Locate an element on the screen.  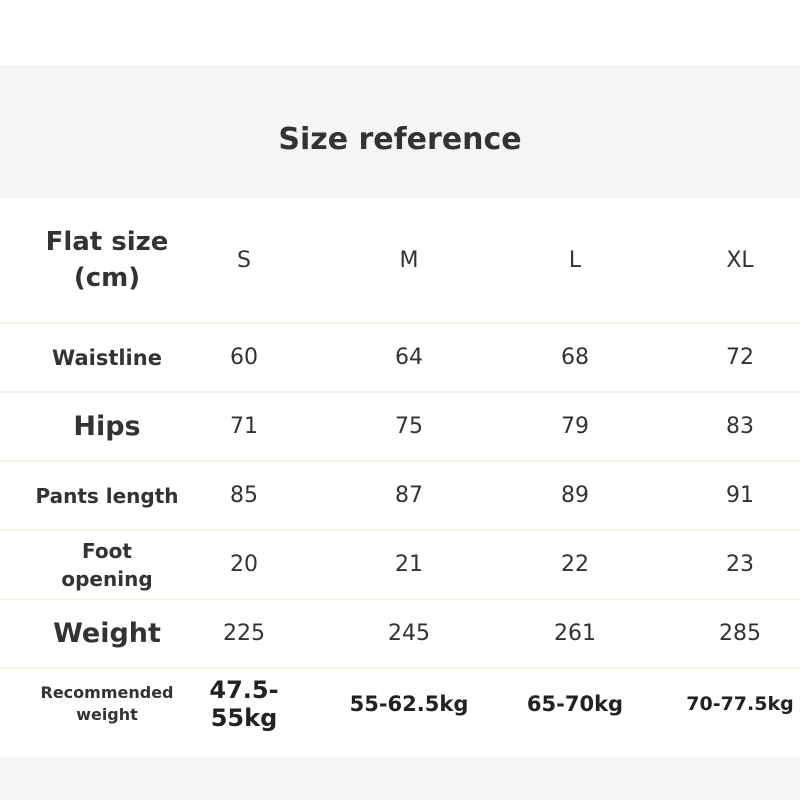
row-label: Waistline is located at coordinates (107, 357).